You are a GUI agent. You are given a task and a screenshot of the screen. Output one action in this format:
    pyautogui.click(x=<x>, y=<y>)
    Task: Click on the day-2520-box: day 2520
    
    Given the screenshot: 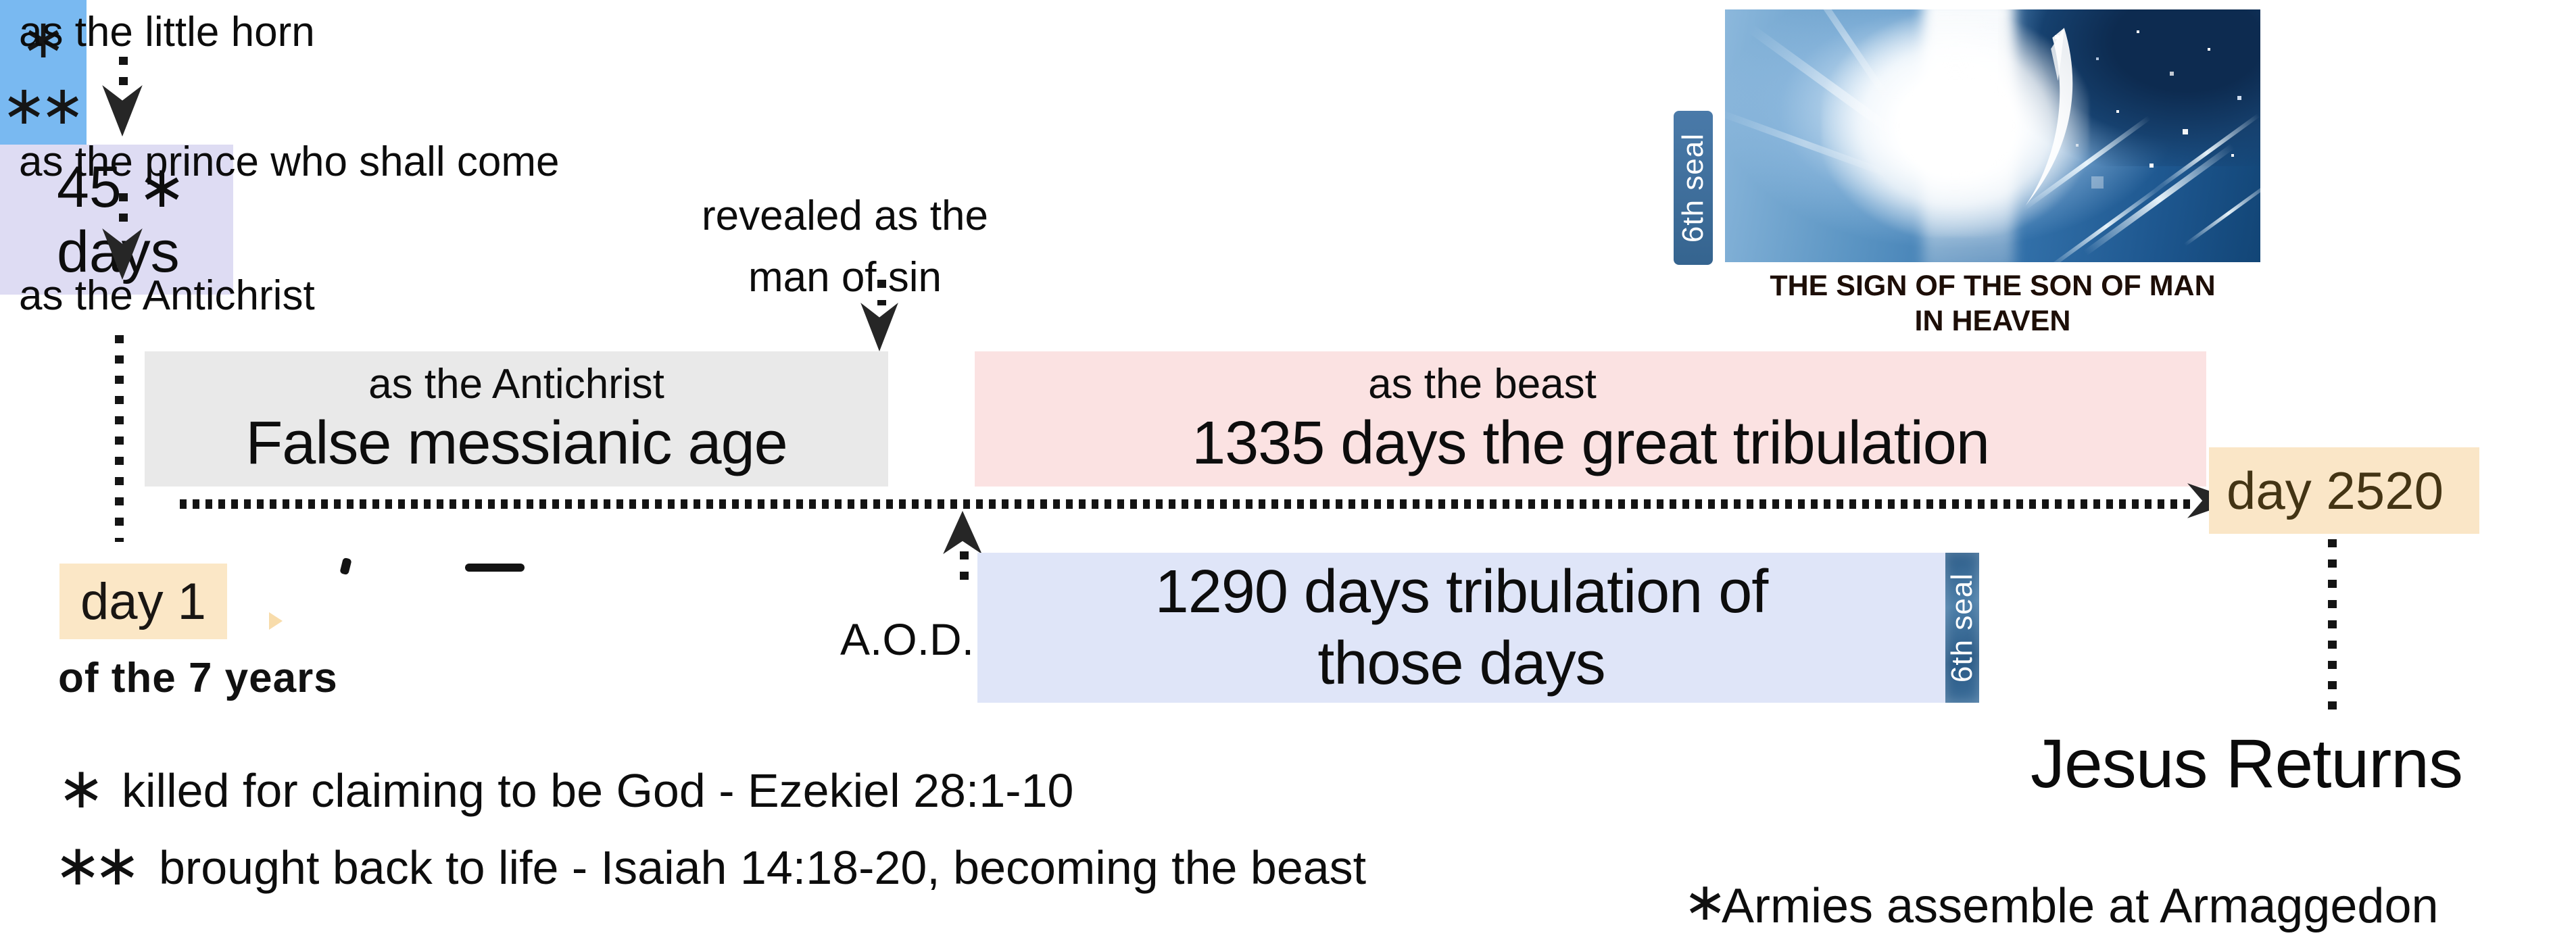 What is the action you would take?
    pyautogui.click(x=2344, y=490)
    